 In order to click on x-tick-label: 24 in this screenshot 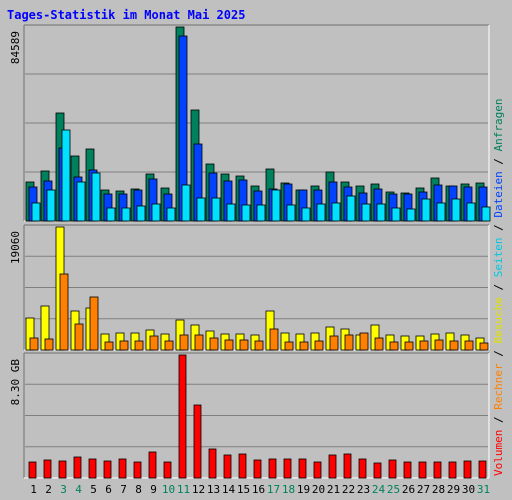, I will do `click(379, 489)`.